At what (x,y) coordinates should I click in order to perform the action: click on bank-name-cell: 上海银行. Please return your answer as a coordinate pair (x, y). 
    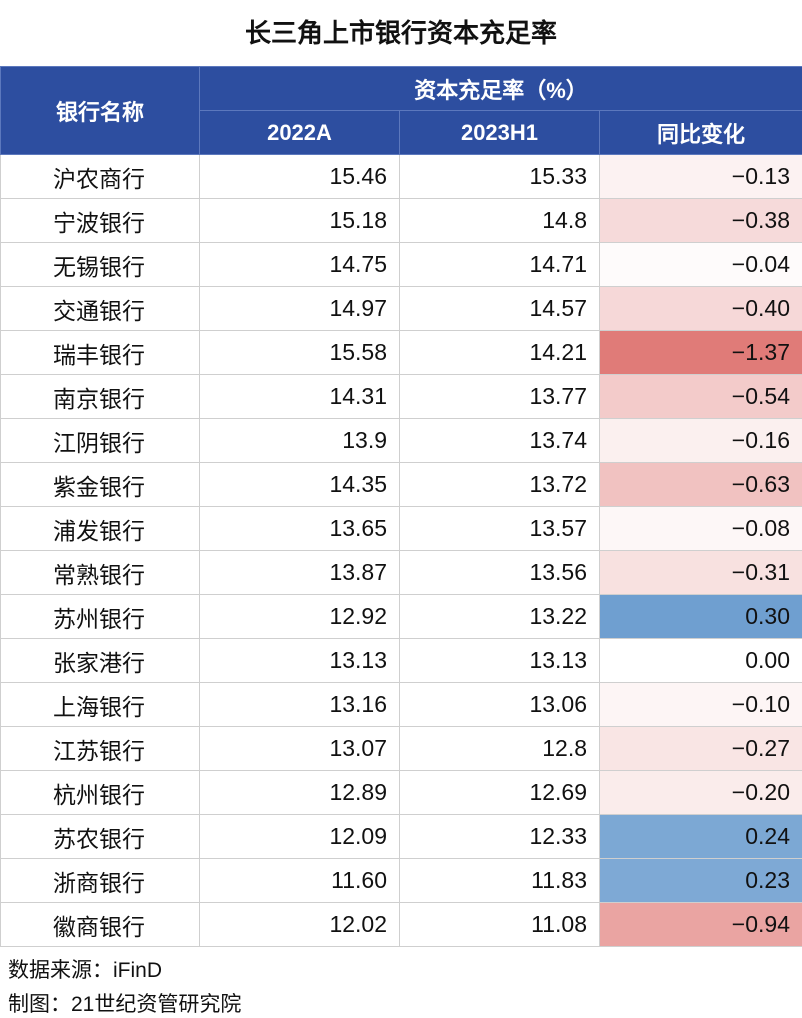
    Looking at the image, I should click on (100, 705).